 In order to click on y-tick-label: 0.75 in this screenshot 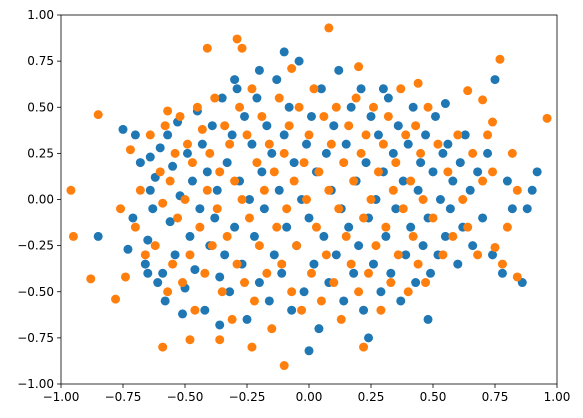, I will do `click(40, 61)`.